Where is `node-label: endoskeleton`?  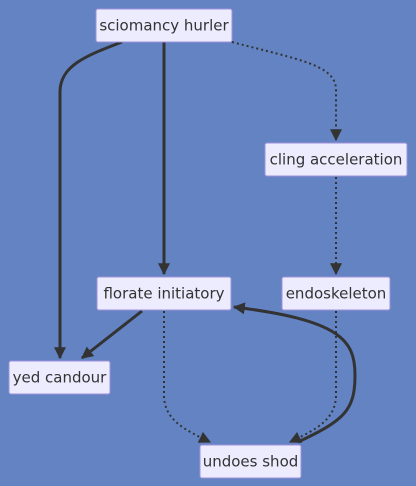
node-label: endoskeleton is located at coordinates (336, 294).